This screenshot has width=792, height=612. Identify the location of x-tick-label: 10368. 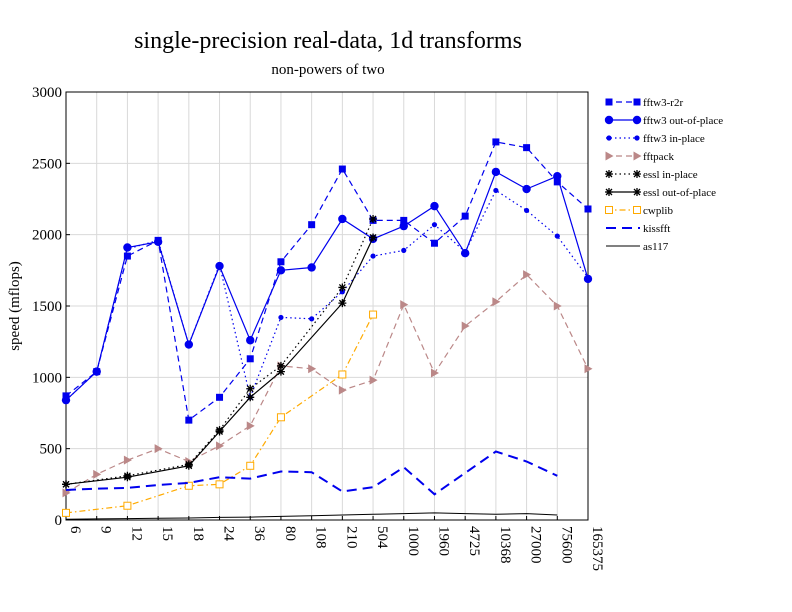
(505, 545).